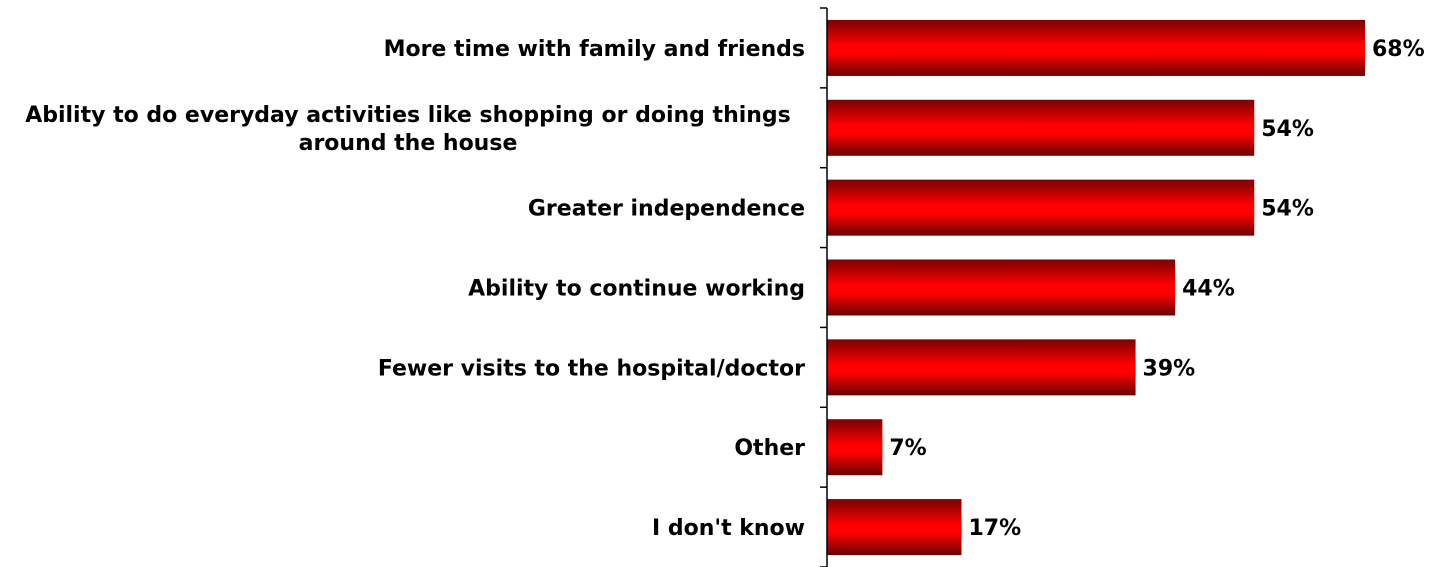 The image size is (1437, 567). What do you see at coordinates (769, 448) in the screenshot?
I see `category-label: Other` at bounding box center [769, 448].